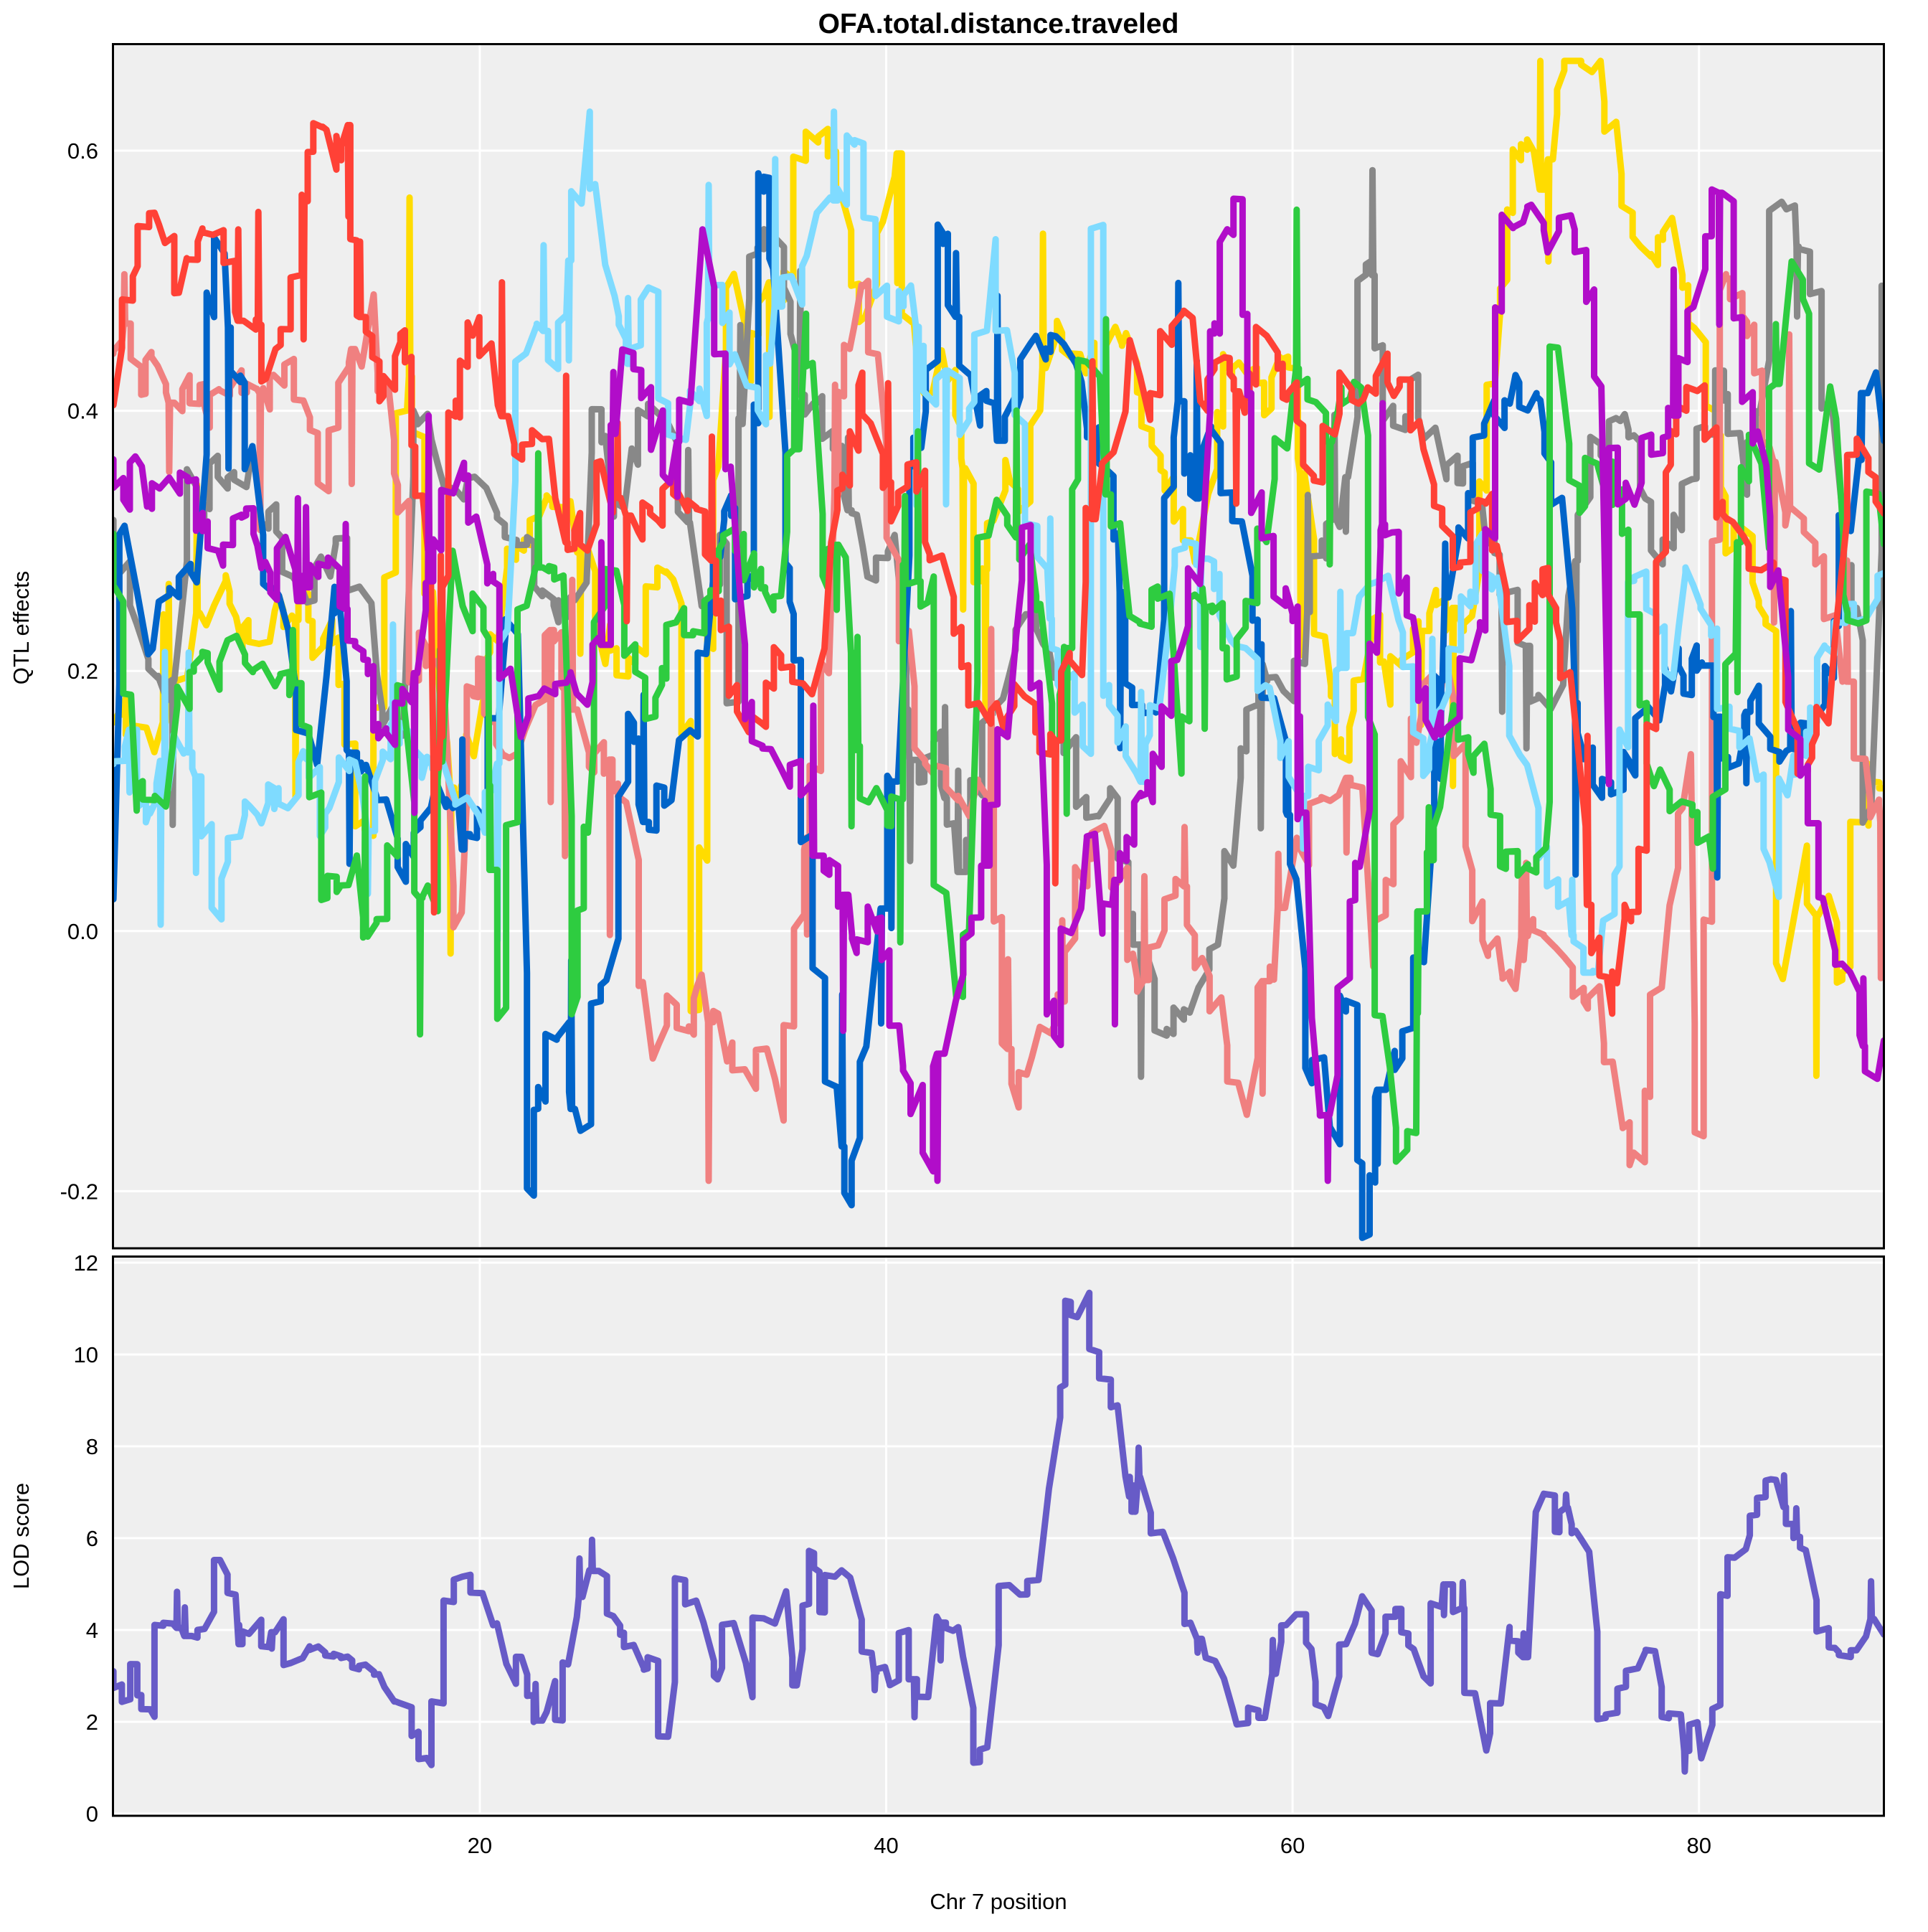 The height and width of the screenshot is (1932, 1928). I want to click on svg-text: 0.0, so click(82, 932).